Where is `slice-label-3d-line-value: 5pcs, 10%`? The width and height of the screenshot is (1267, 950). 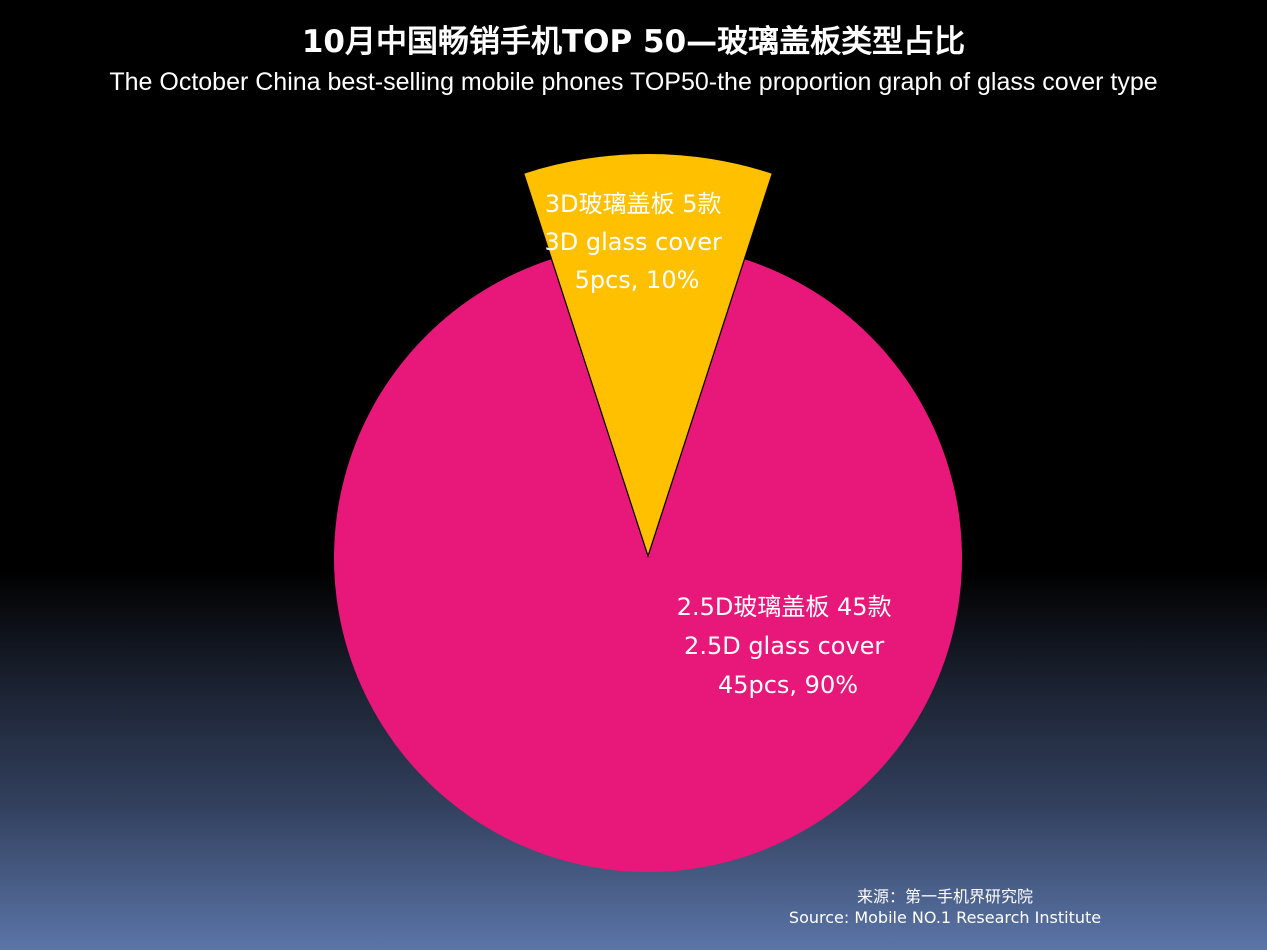 slice-label-3d-line-value: 5pcs, 10% is located at coordinates (637, 280).